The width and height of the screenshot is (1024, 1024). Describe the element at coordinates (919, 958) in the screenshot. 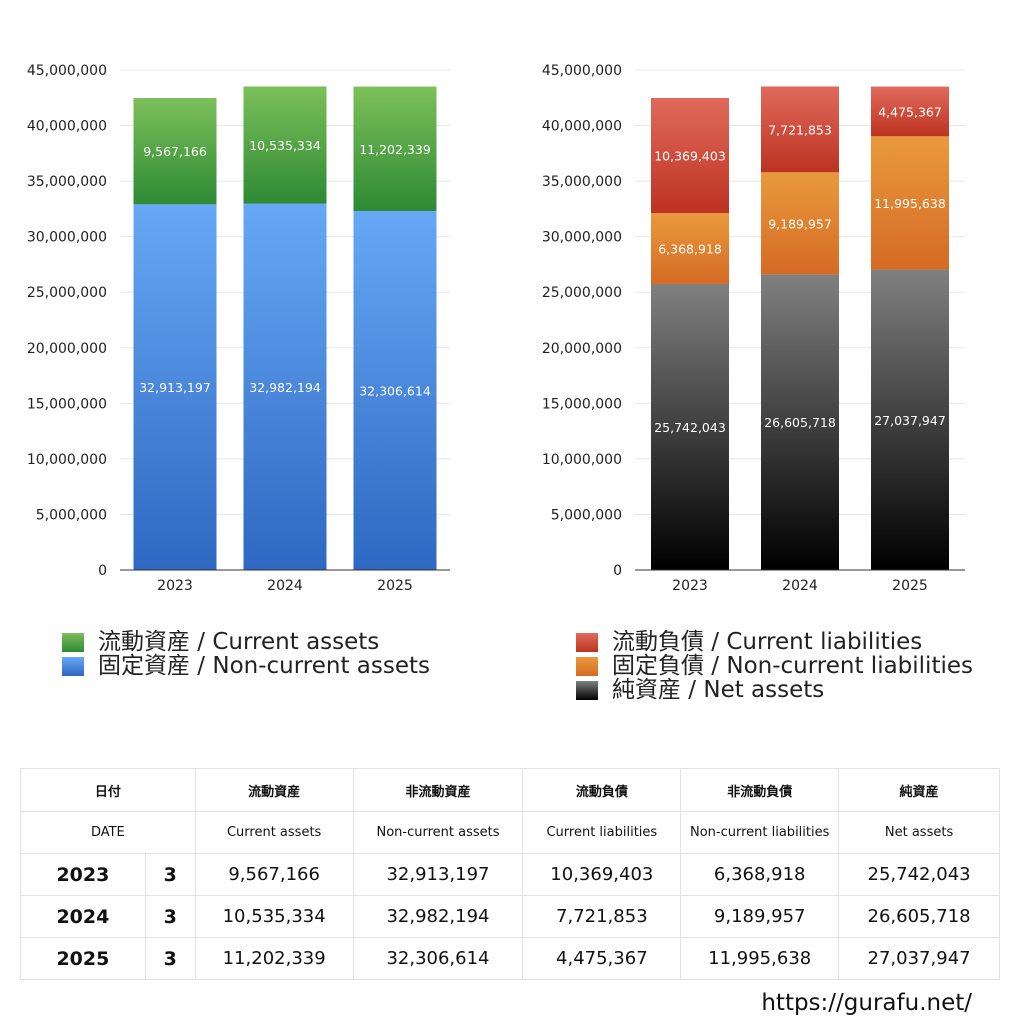

I see `value-cell: 27,037,947` at that location.